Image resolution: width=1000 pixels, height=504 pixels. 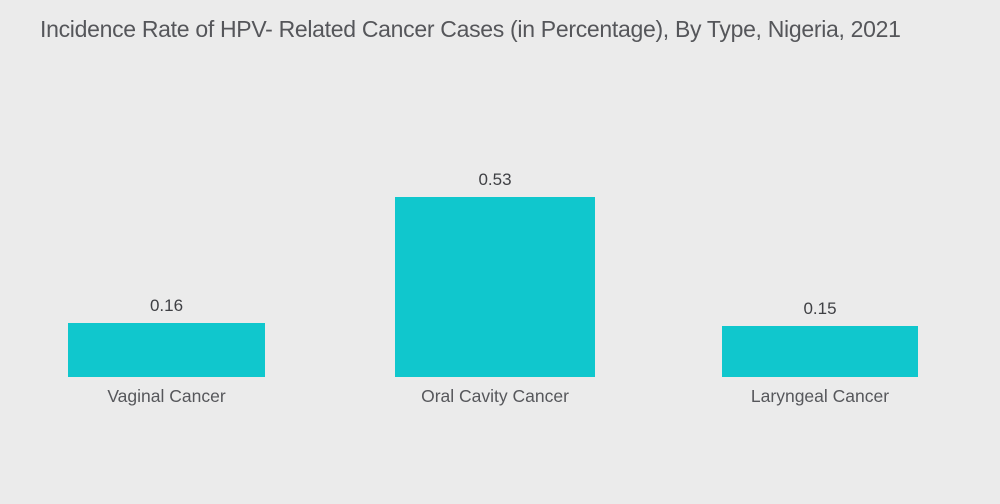 What do you see at coordinates (820, 351) in the screenshot?
I see `bar-laryngeal-cancer` at bounding box center [820, 351].